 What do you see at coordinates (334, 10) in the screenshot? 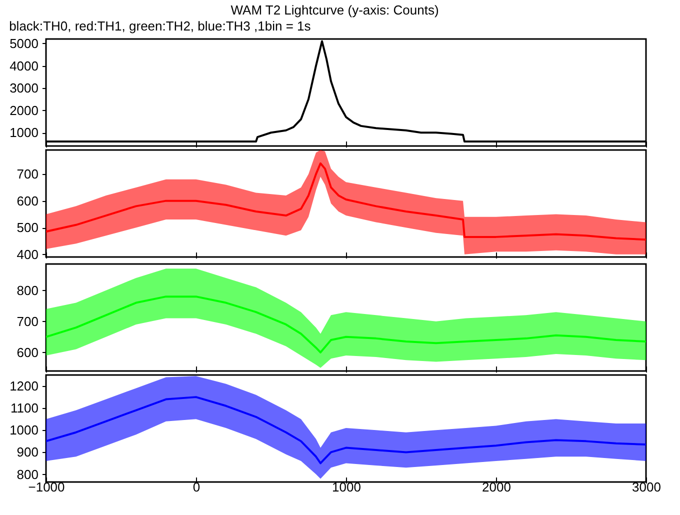
I see `chart-title: WAM T2 Lightcurve (y-axis: Counts)` at bounding box center [334, 10].